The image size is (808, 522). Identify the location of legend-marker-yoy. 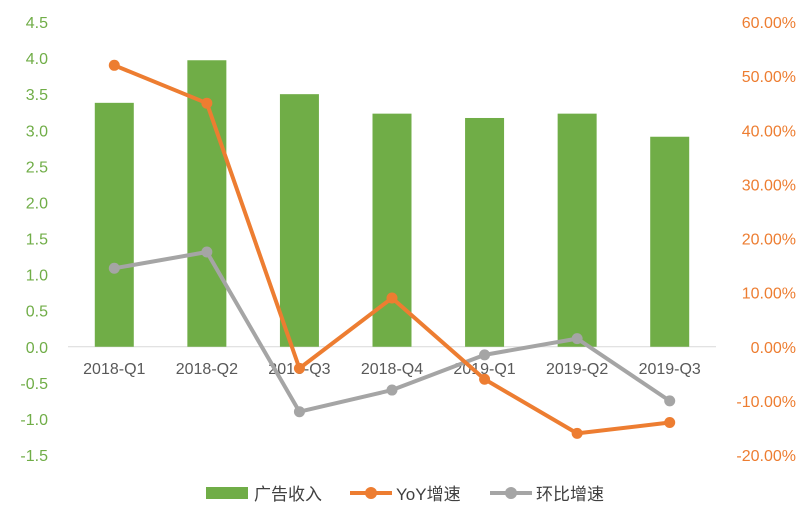
(371, 493).